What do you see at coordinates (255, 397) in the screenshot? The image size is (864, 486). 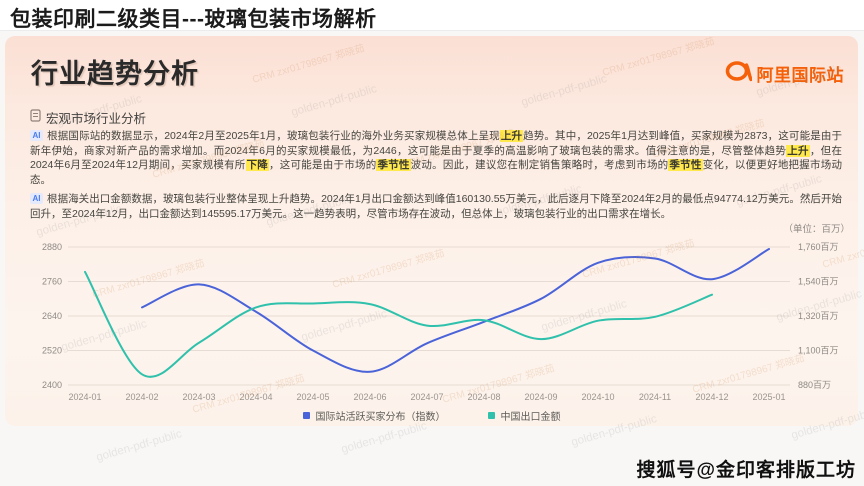 I see `x-axis-tick: 2024-04` at bounding box center [255, 397].